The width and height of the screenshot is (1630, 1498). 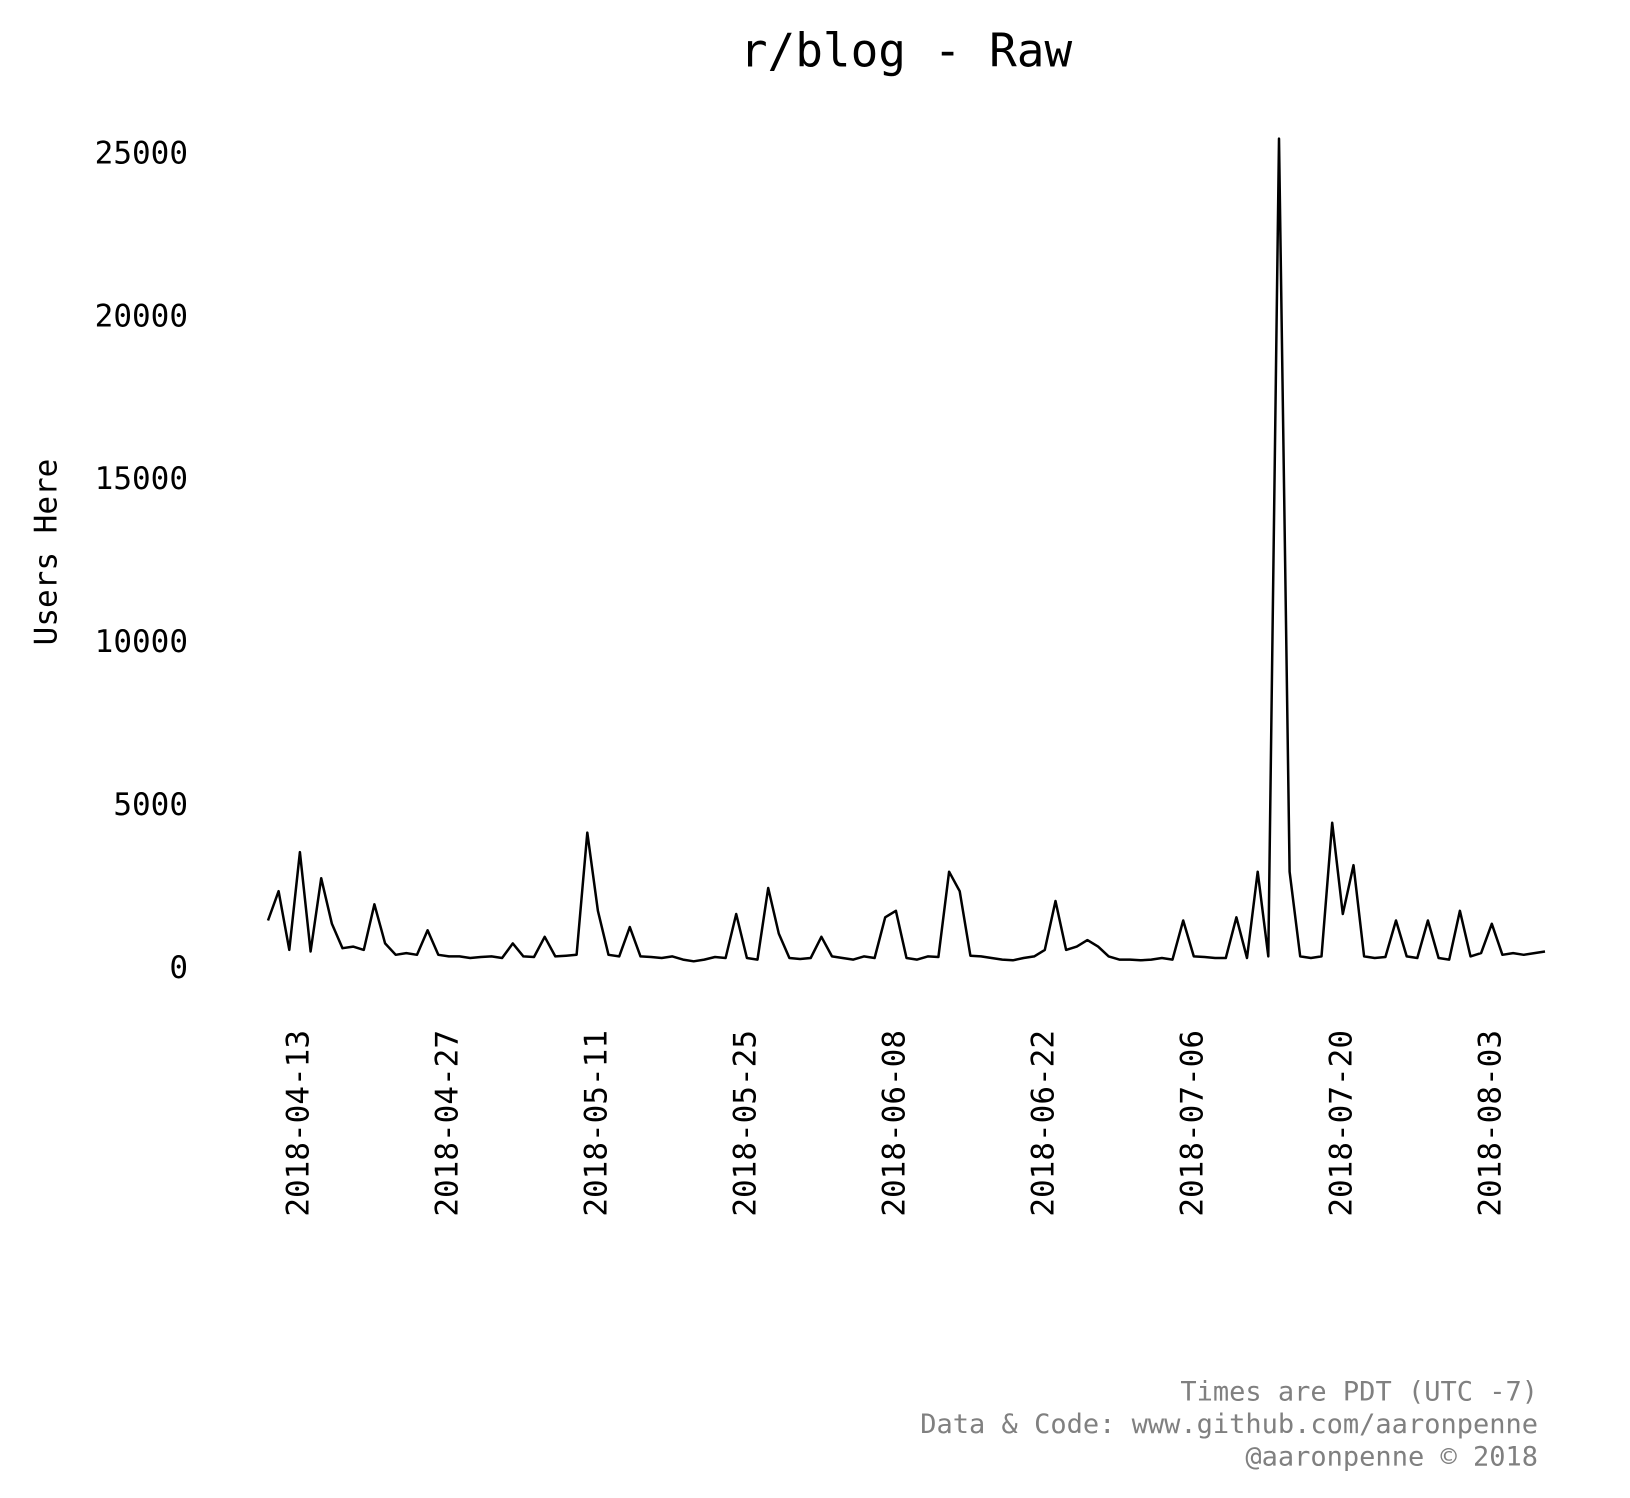 What do you see at coordinates (906, 51) in the screenshot?
I see `chart-title: r/blog - Raw` at bounding box center [906, 51].